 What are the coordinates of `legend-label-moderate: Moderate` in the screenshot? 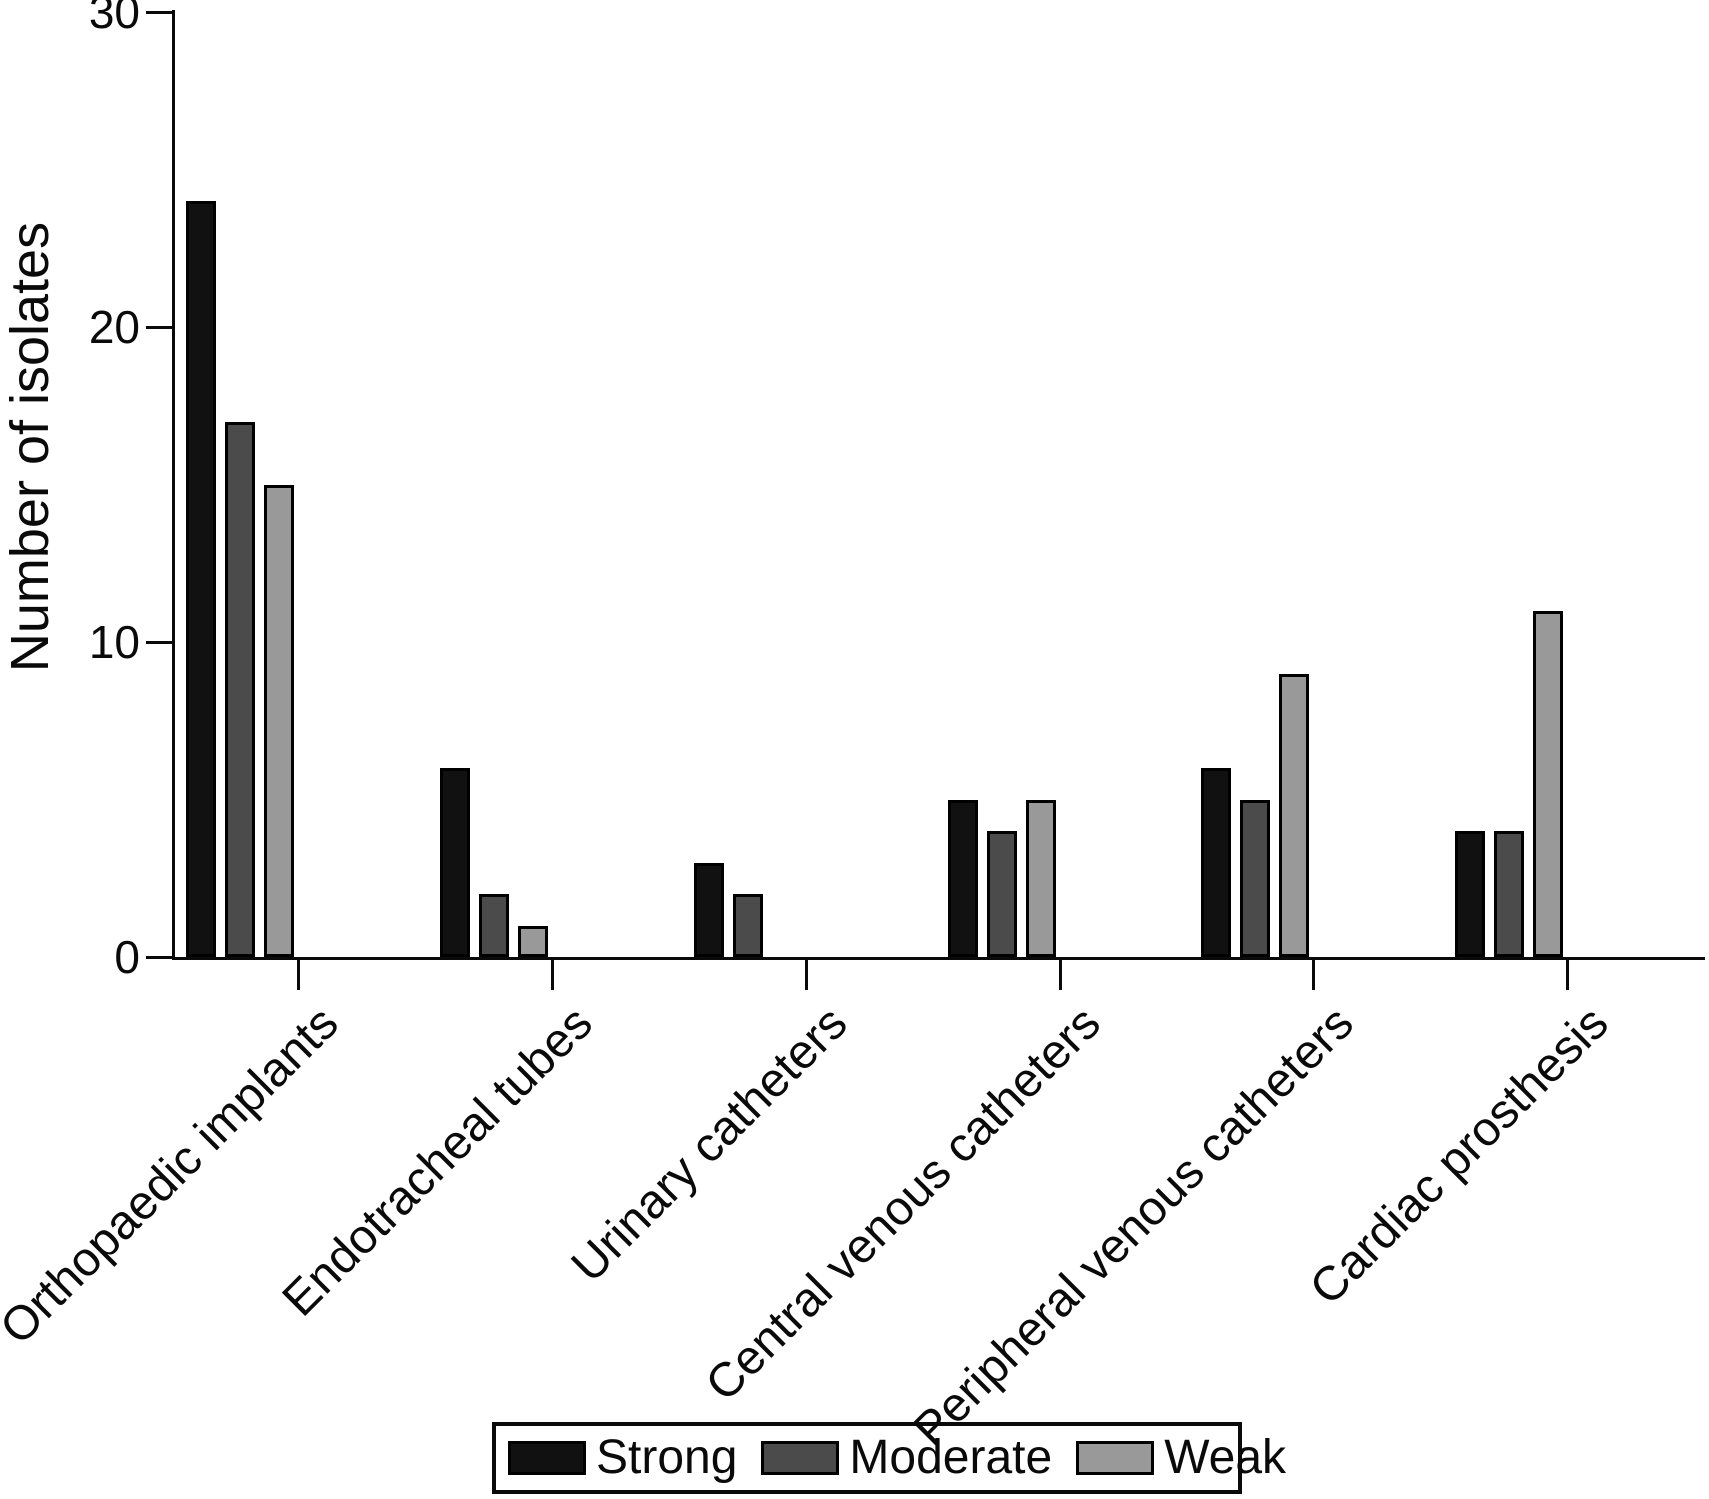 It's located at (951, 1457).